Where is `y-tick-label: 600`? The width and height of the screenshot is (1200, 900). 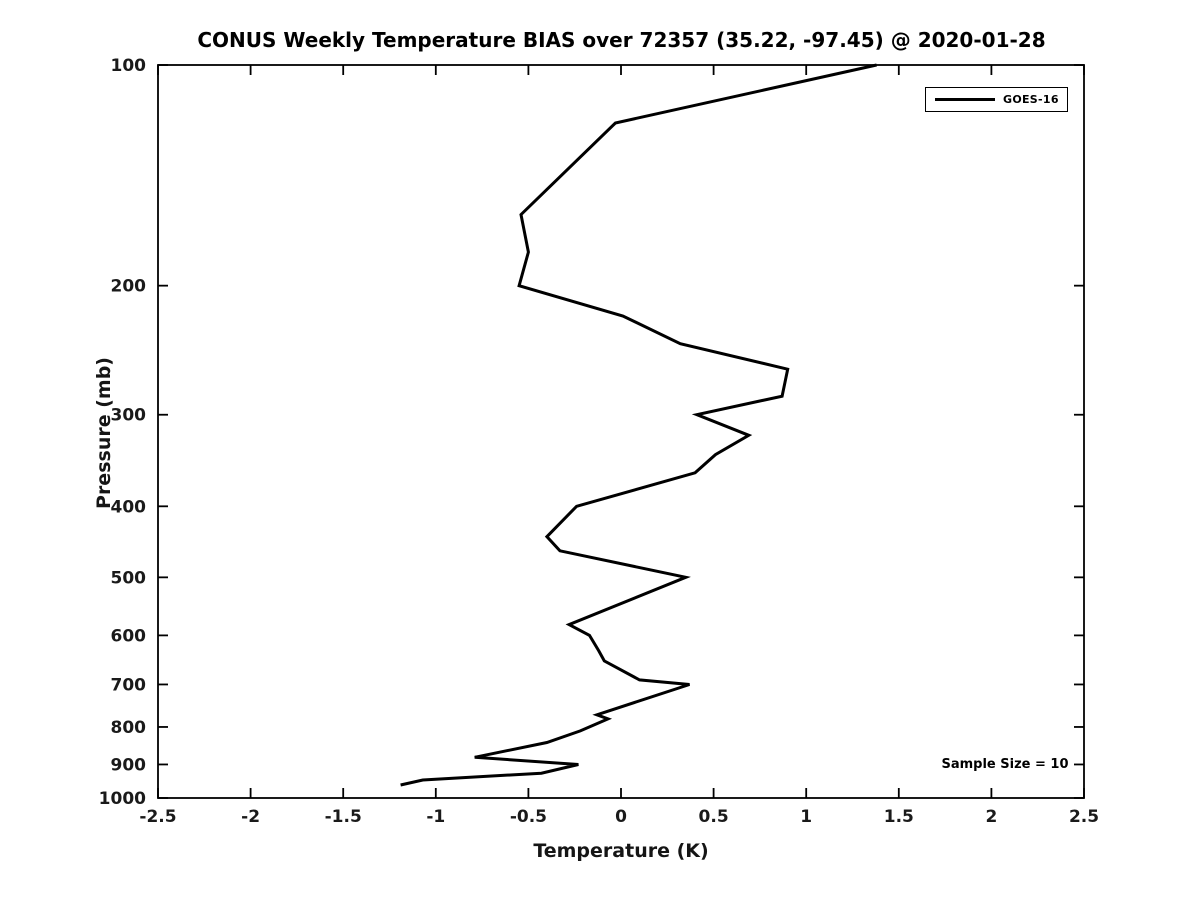
y-tick-label: 600 is located at coordinates (129, 636).